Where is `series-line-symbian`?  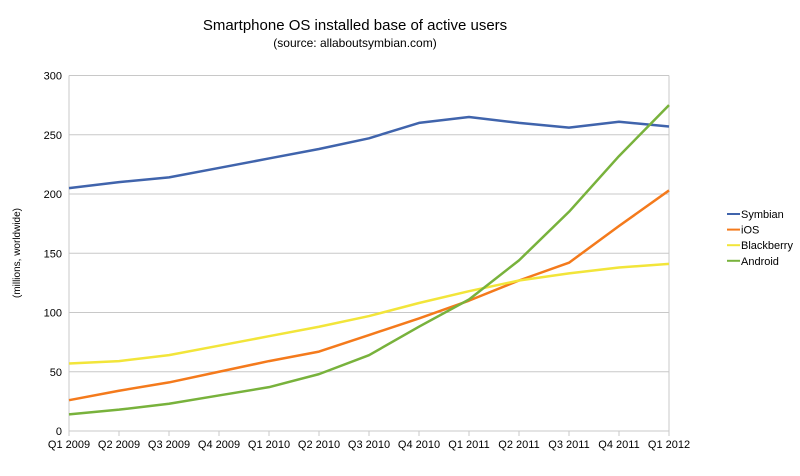 series-line-symbian is located at coordinates (369, 152).